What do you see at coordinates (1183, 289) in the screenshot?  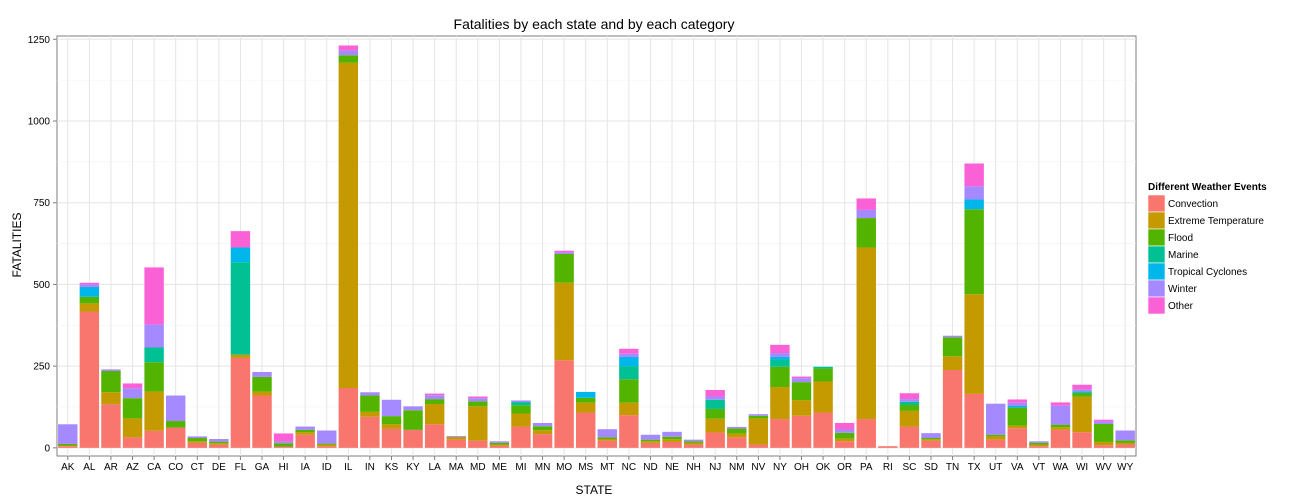 I see `legend-label: Winter` at bounding box center [1183, 289].